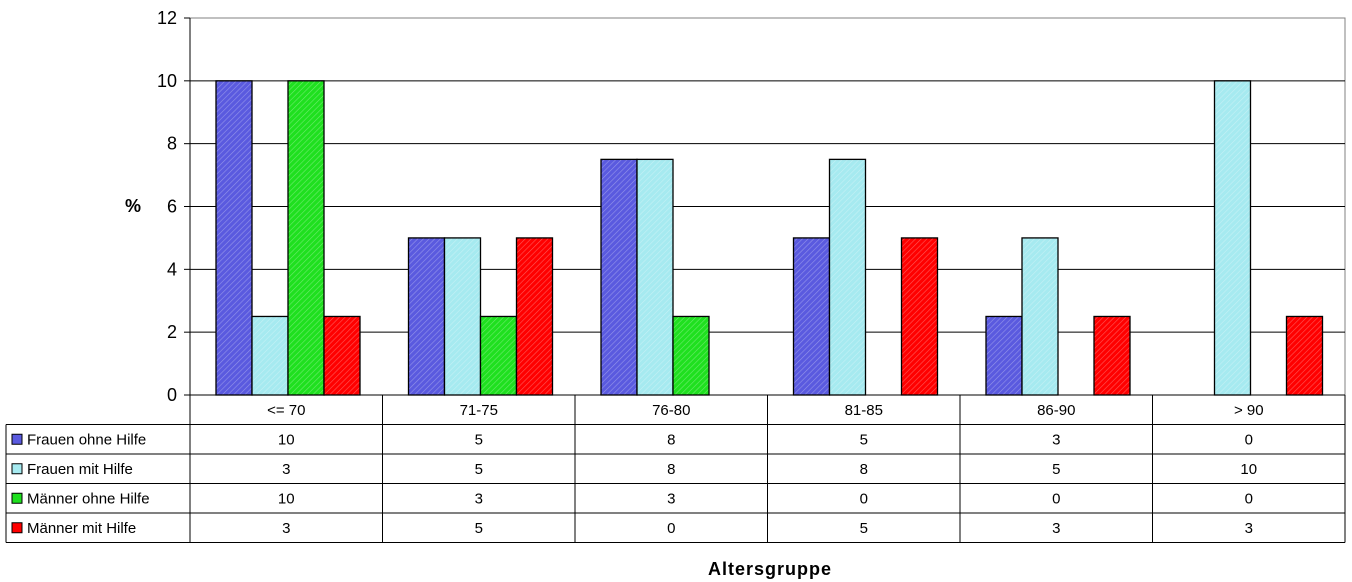  What do you see at coordinates (86, 439) in the screenshot?
I see `legend-label: Frauen ohne Hilfe` at bounding box center [86, 439].